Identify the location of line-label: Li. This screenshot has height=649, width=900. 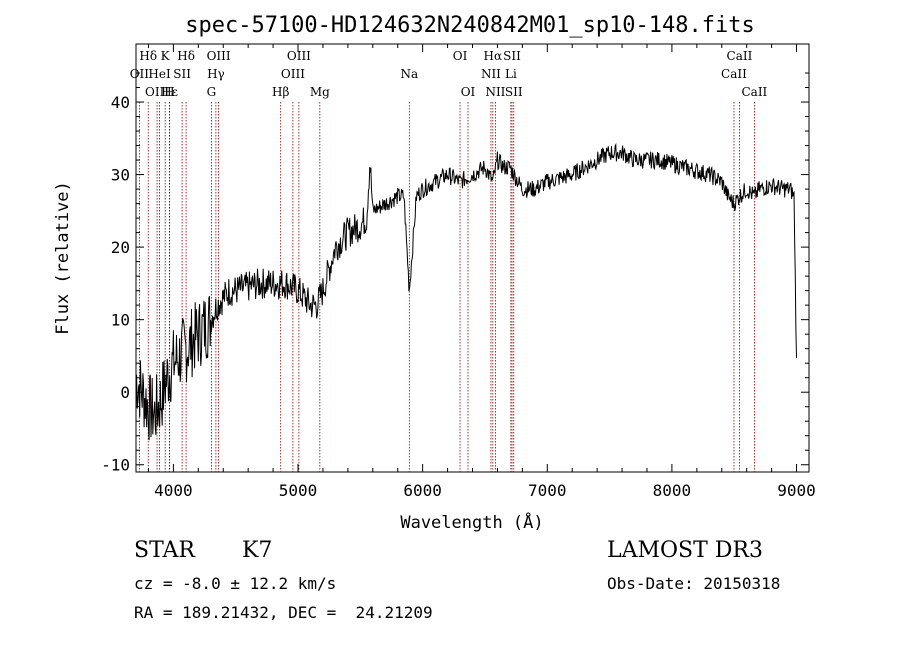
(511, 74).